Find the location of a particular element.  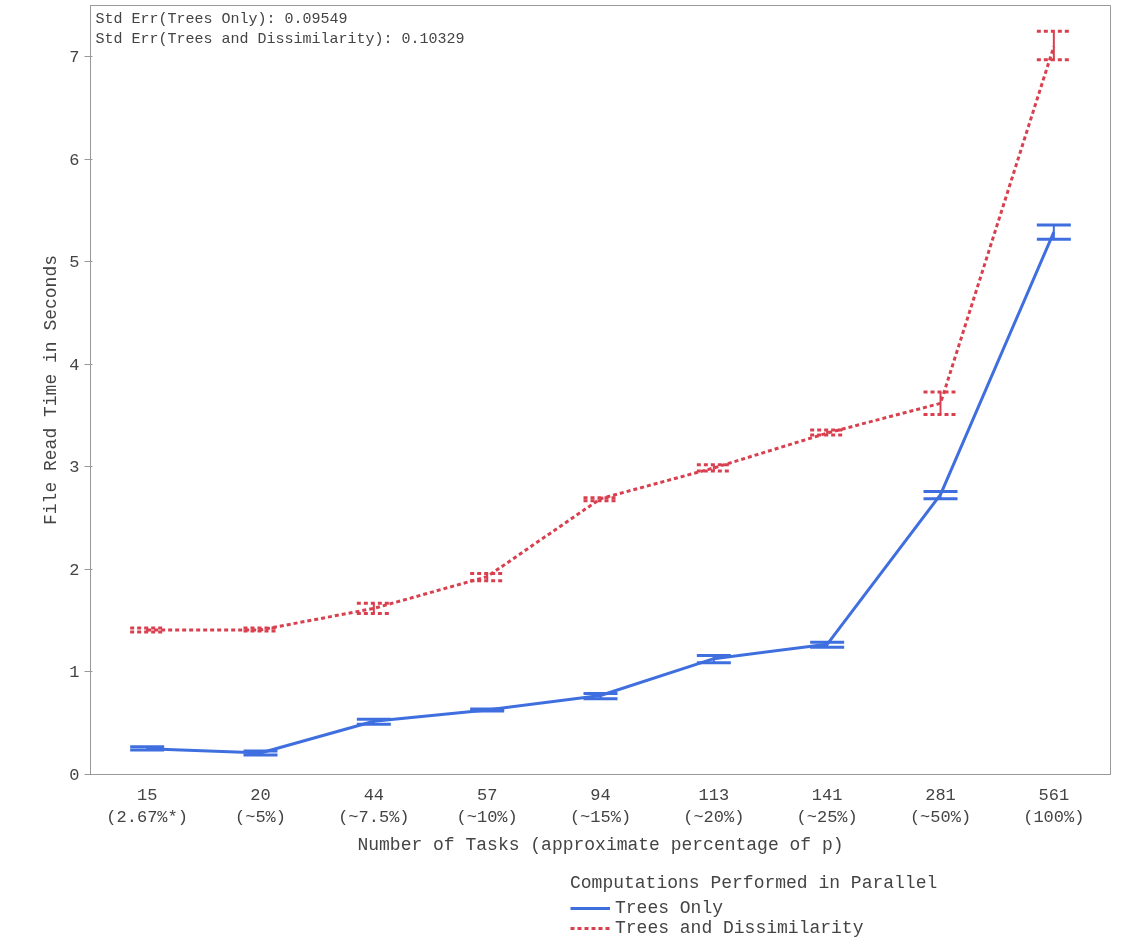

y-tick-label: 3 is located at coordinates (74, 468).